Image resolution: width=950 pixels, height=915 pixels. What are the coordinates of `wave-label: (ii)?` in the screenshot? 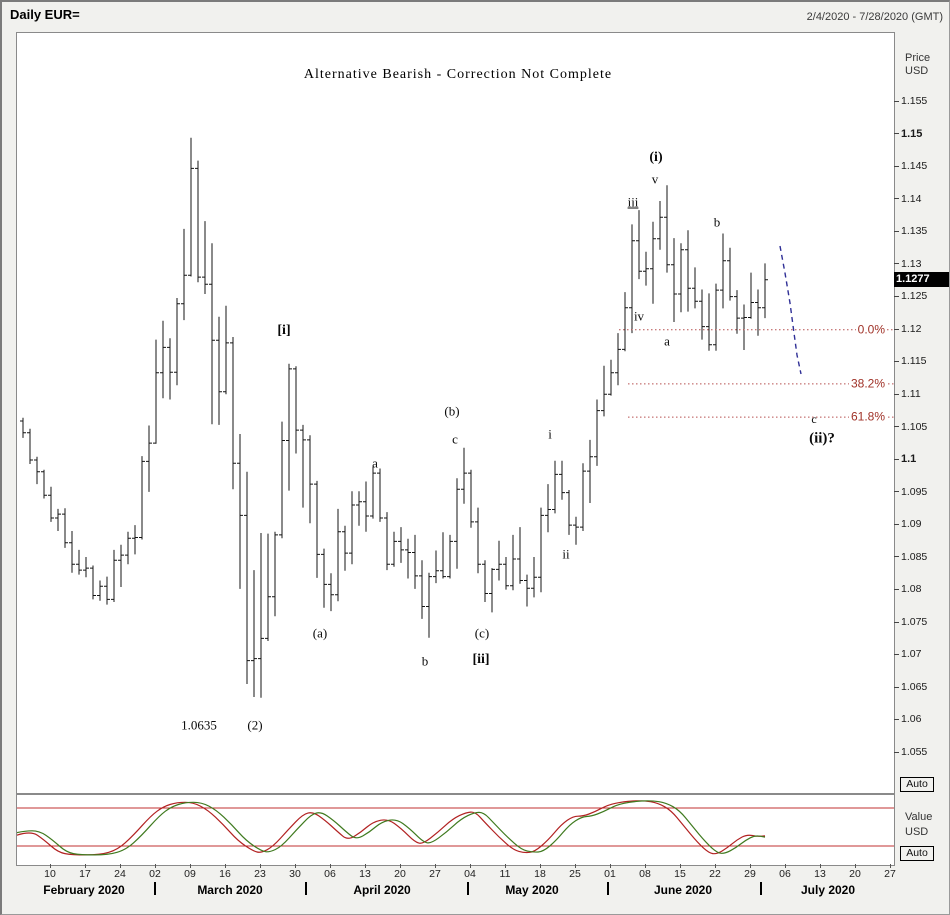 It's located at (822, 438).